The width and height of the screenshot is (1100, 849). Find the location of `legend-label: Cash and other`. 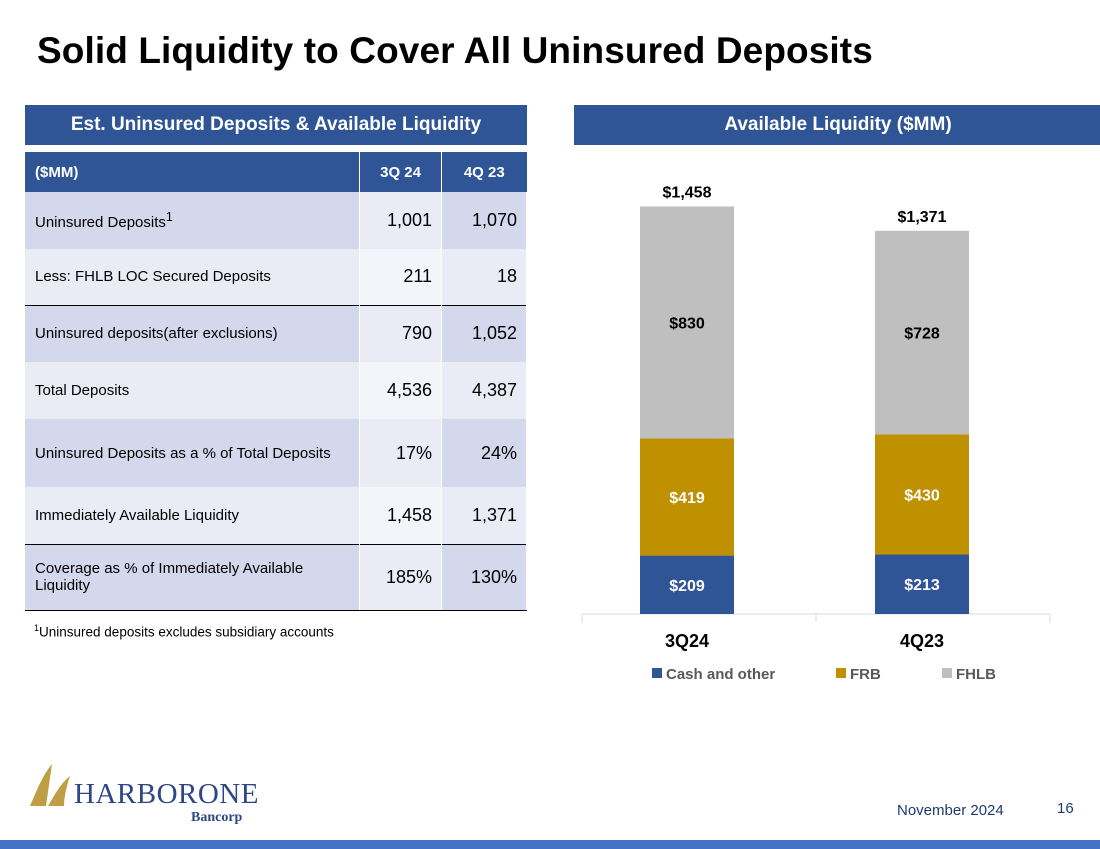

legend-label: Cash and other is located at coordinates (720, 674).